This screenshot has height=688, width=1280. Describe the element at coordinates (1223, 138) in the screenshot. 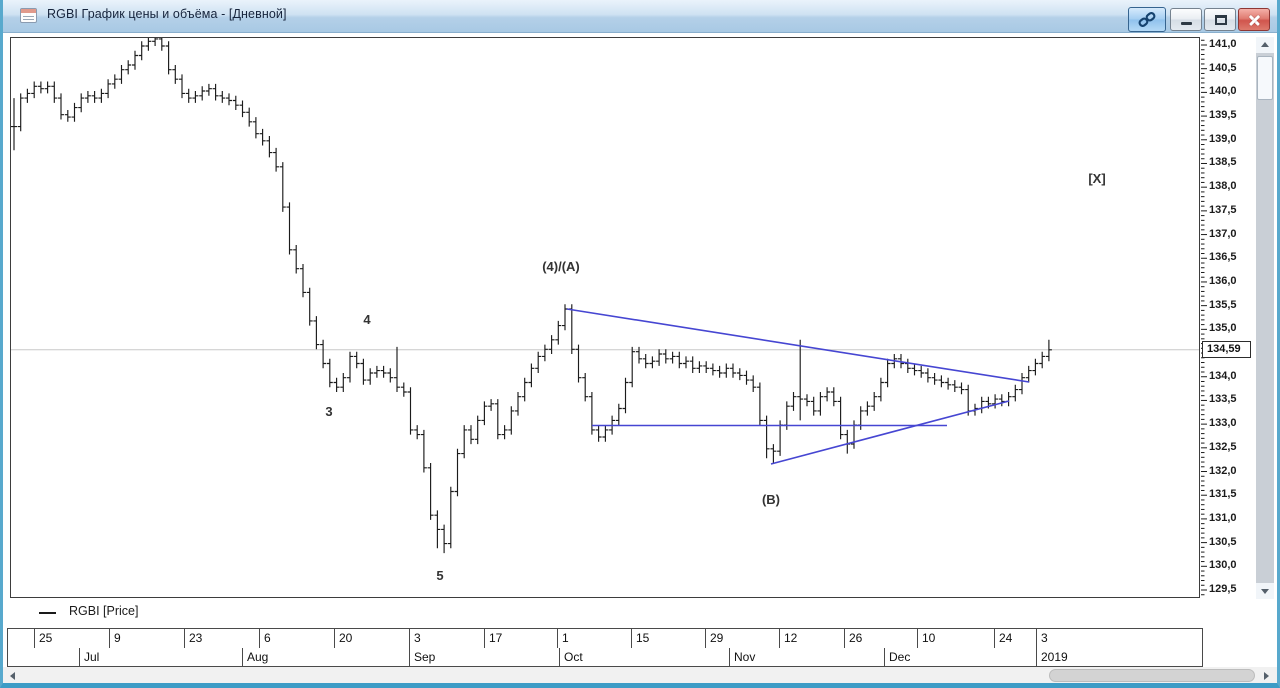

I see `price-axis-label: 139,0` at that location.